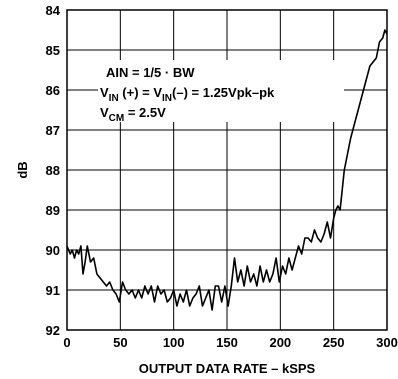 This screenshot has width=398, height=379. What do you see at coordinates (53, 330) in the screenshot?
I see `y-tick-label: 92` at bounding box center [53, 330].